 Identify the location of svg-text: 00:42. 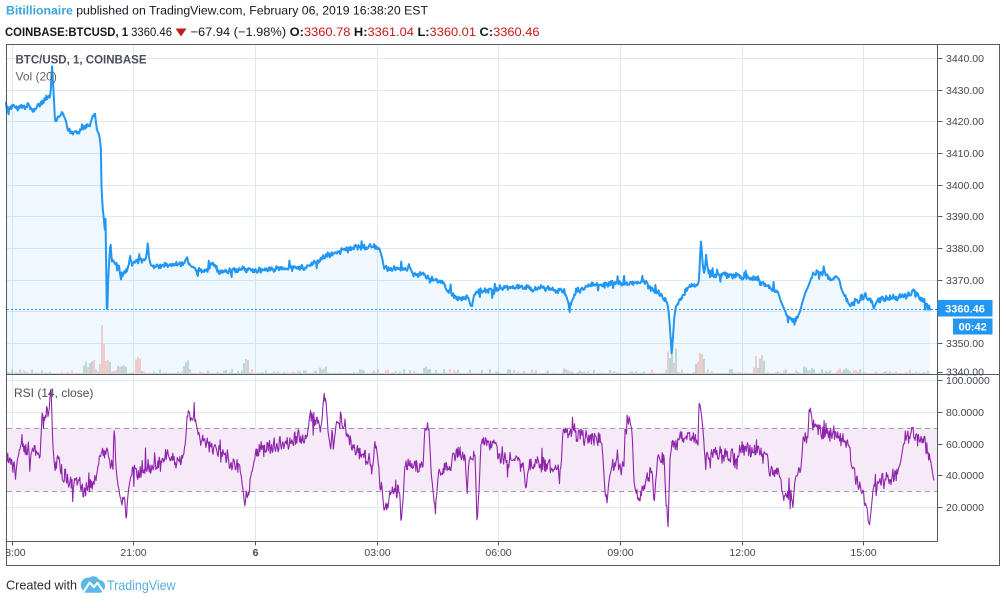
(973, 328).